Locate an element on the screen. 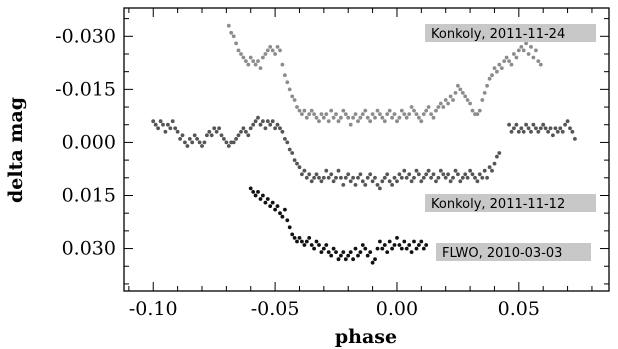 The width and height of the screenshot is (618, 349). annotation-1: Konkoly, 2011-11-24 is located at coordinates (510, 33).